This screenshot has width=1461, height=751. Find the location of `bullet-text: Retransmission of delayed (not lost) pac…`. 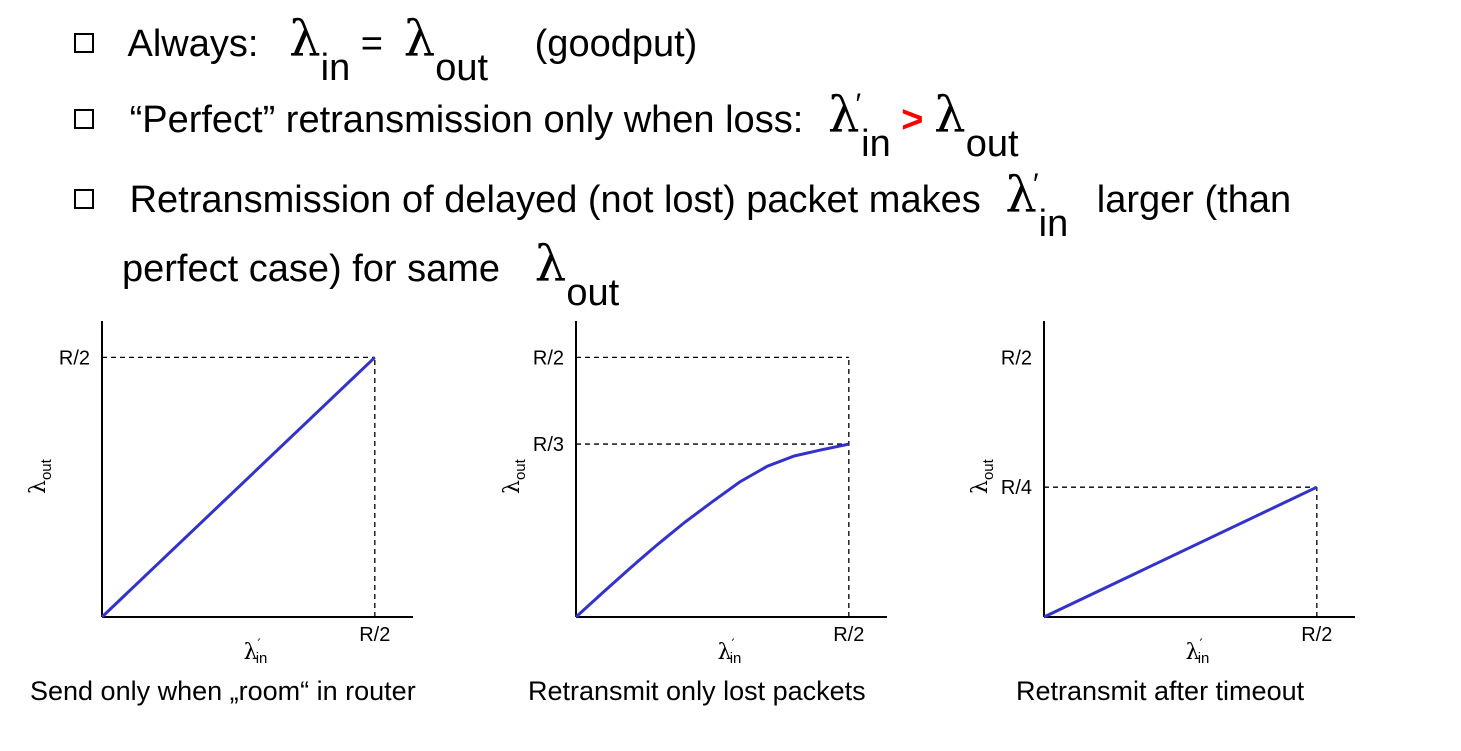

bullet-text: Retransmission of delayed (not lost) pac… is located at coordinates (555, 200).